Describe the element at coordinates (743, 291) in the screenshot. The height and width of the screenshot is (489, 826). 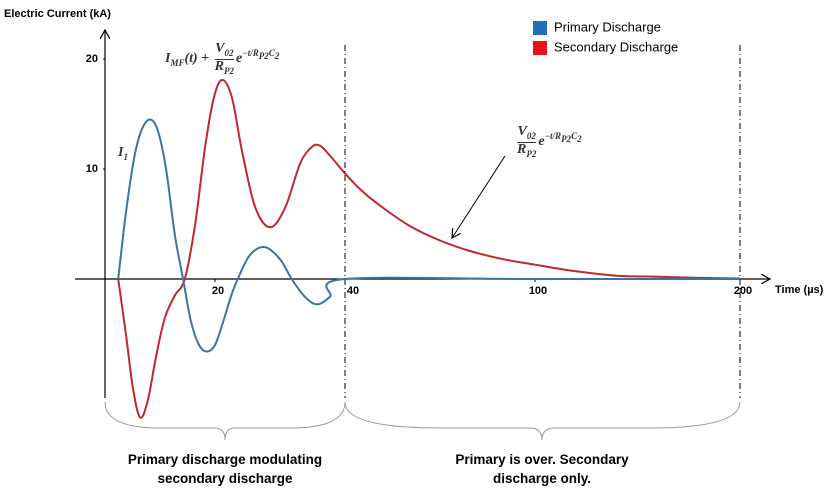
I see `x-tick-label: 200` at that location.